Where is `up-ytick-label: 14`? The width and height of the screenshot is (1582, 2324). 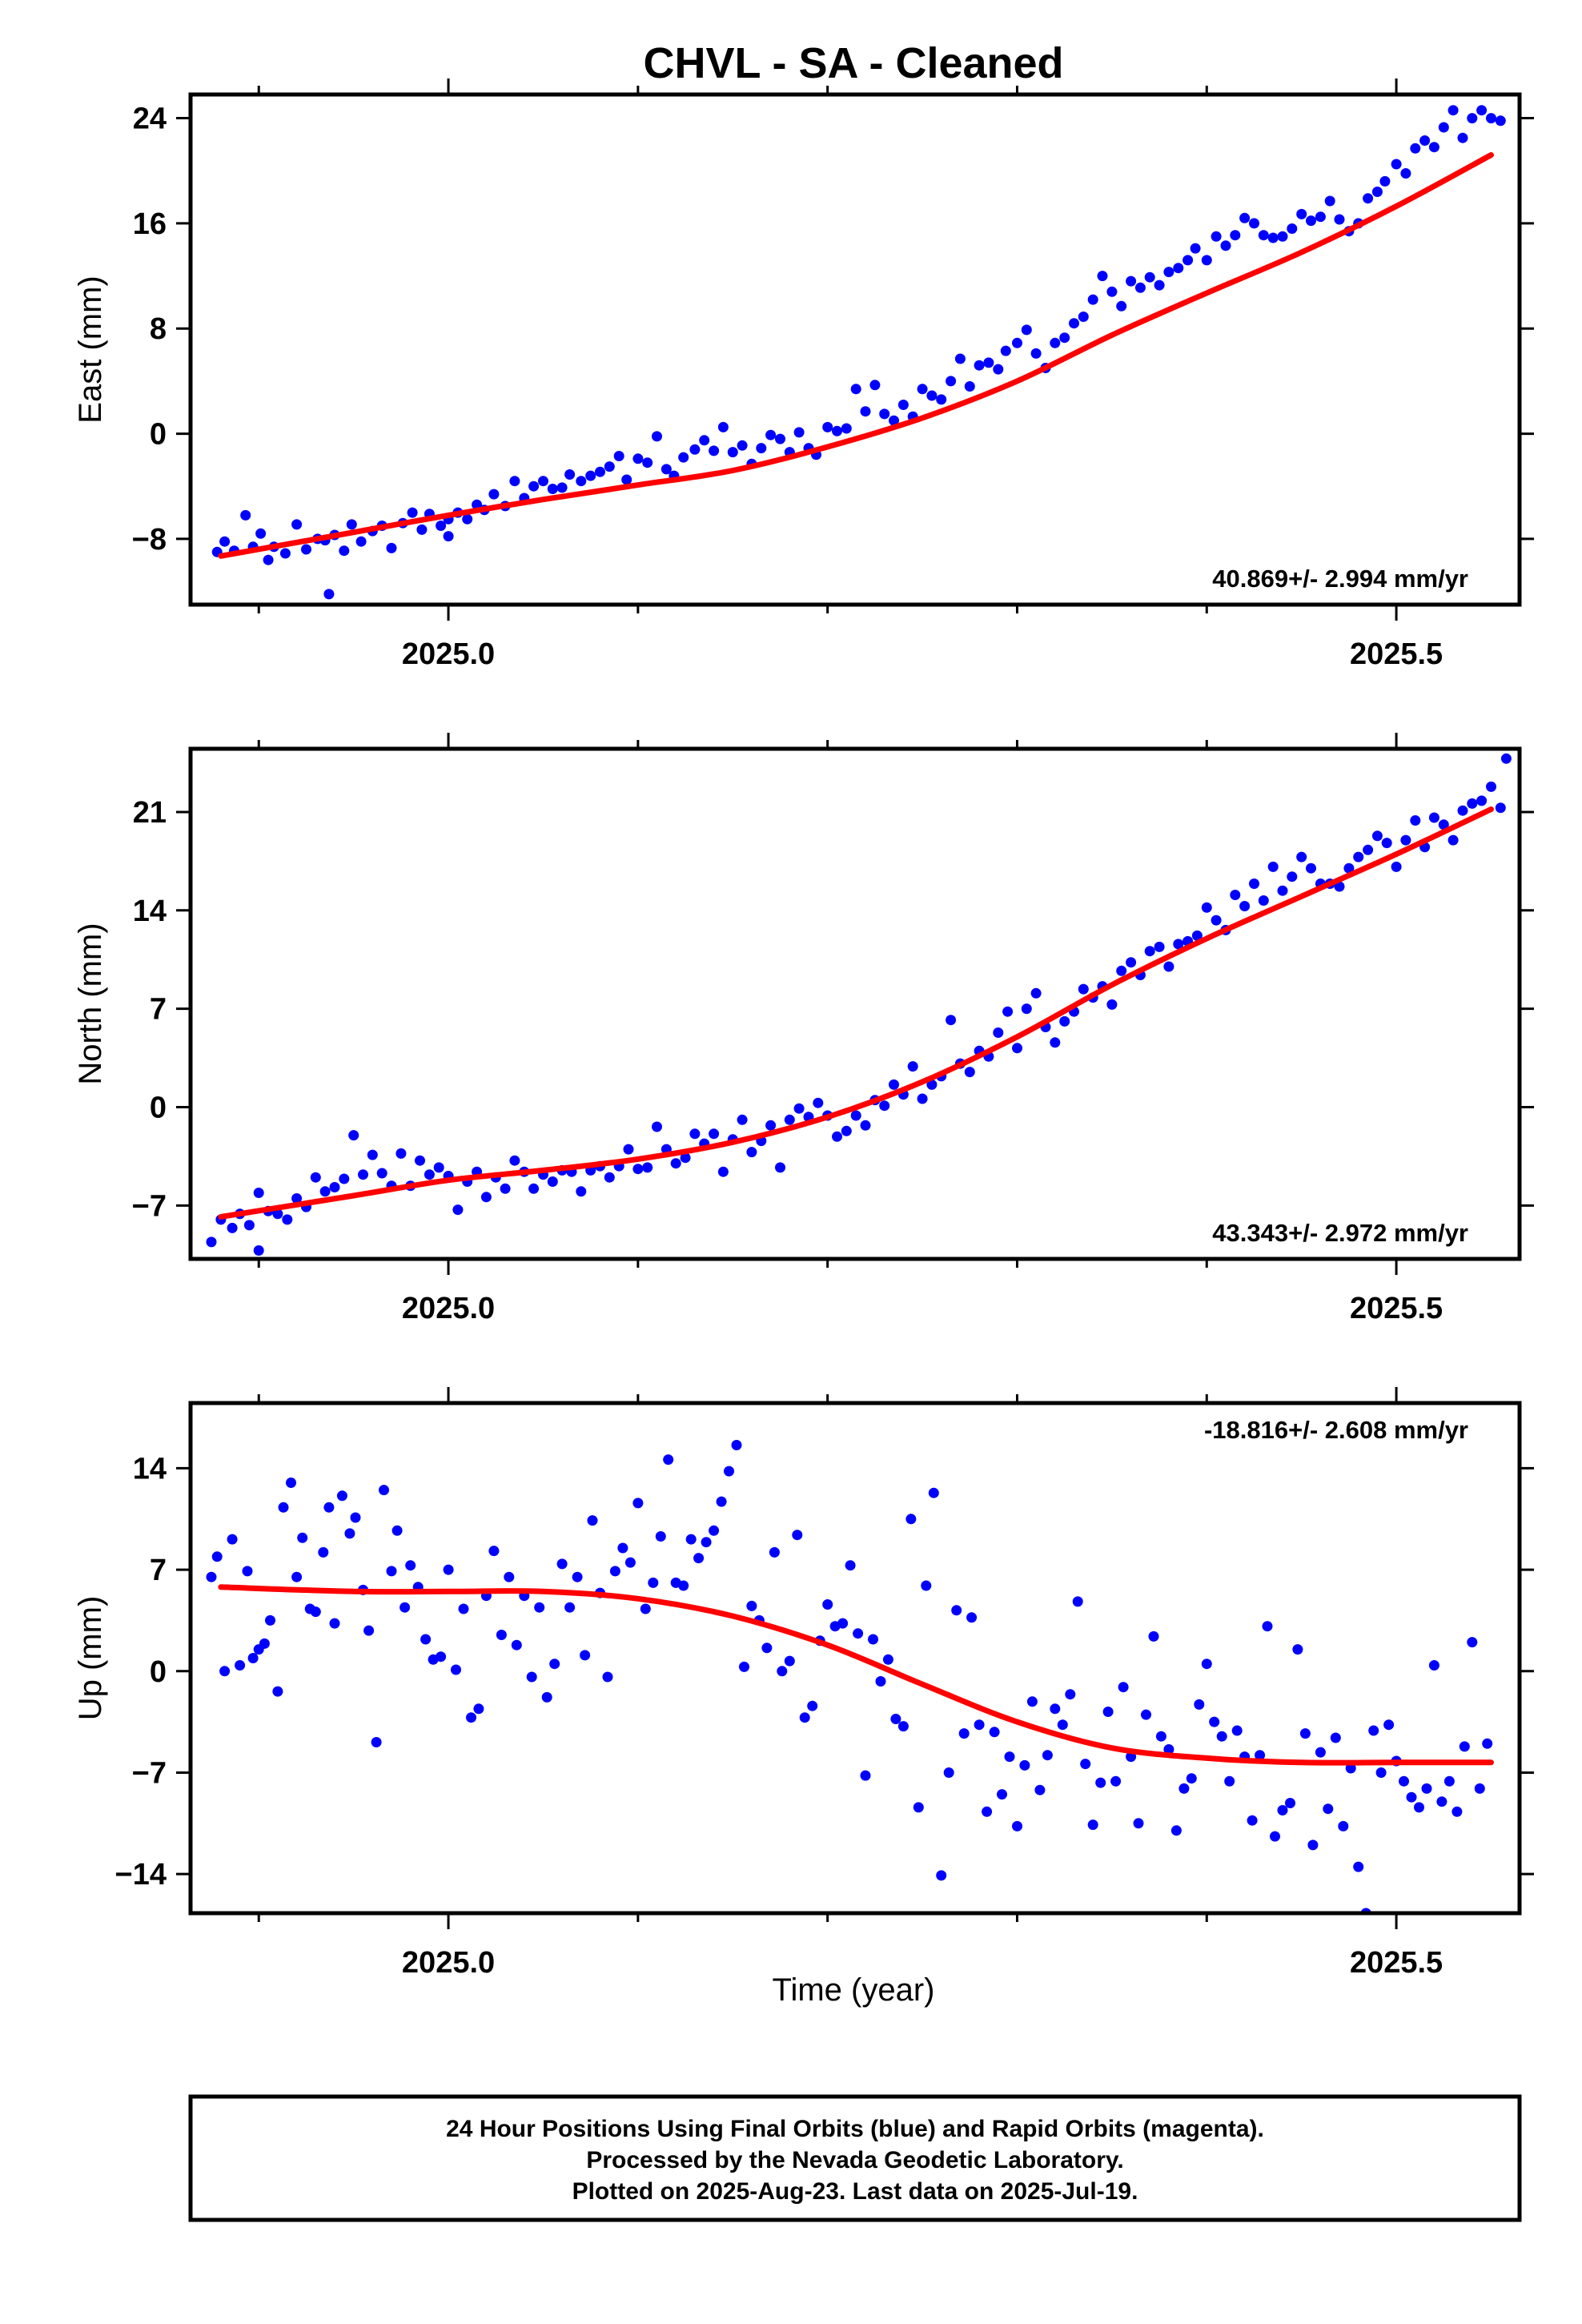
up-ytick-label: 14 is located at coordinates (150, 1469).